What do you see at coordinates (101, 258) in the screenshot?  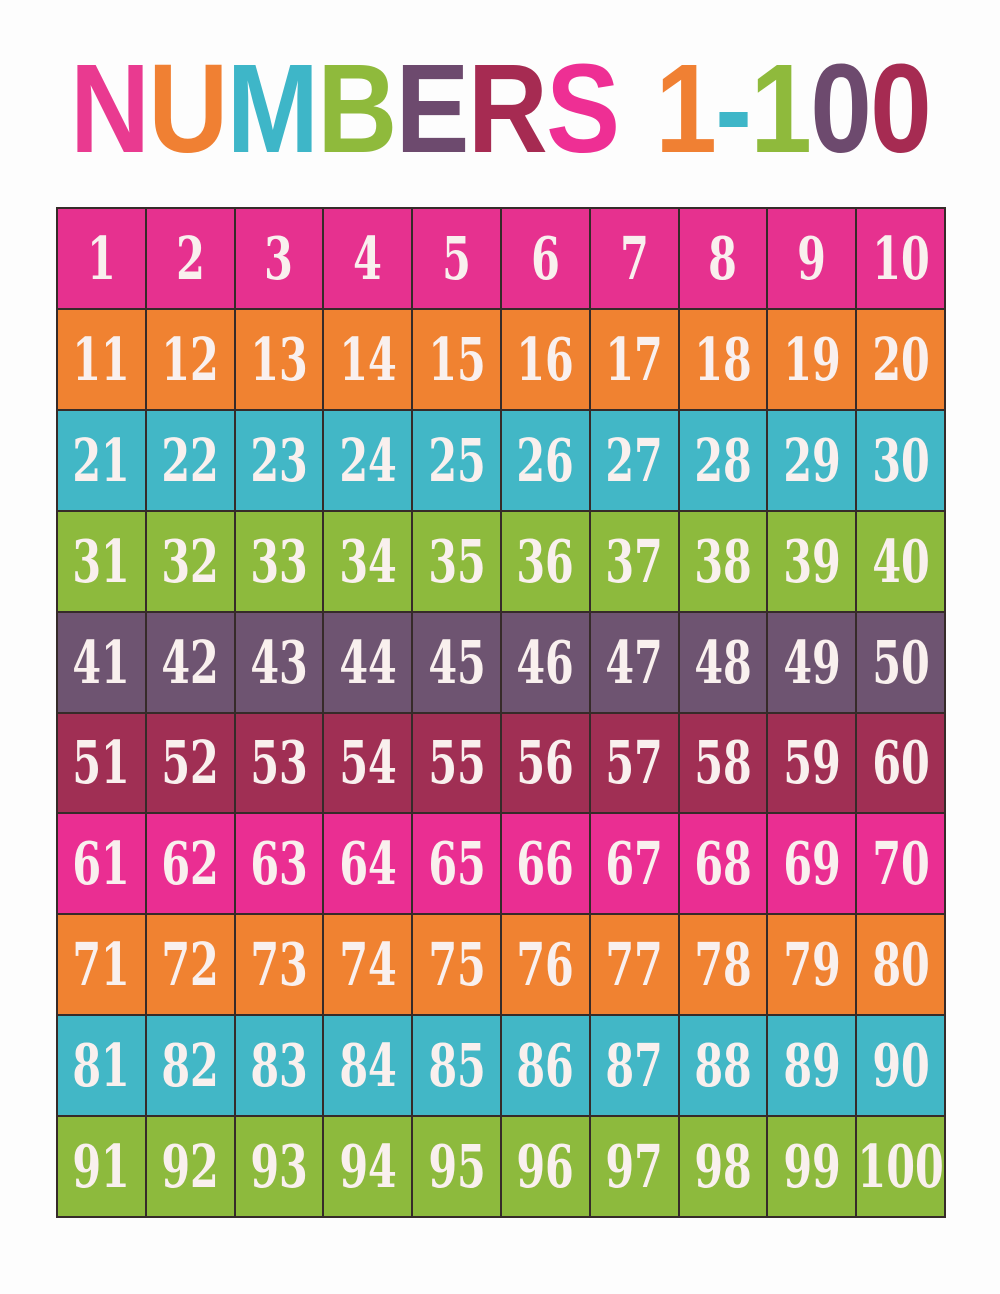 I see `grid-cell-number: 1` at bounding box center [101, 258].